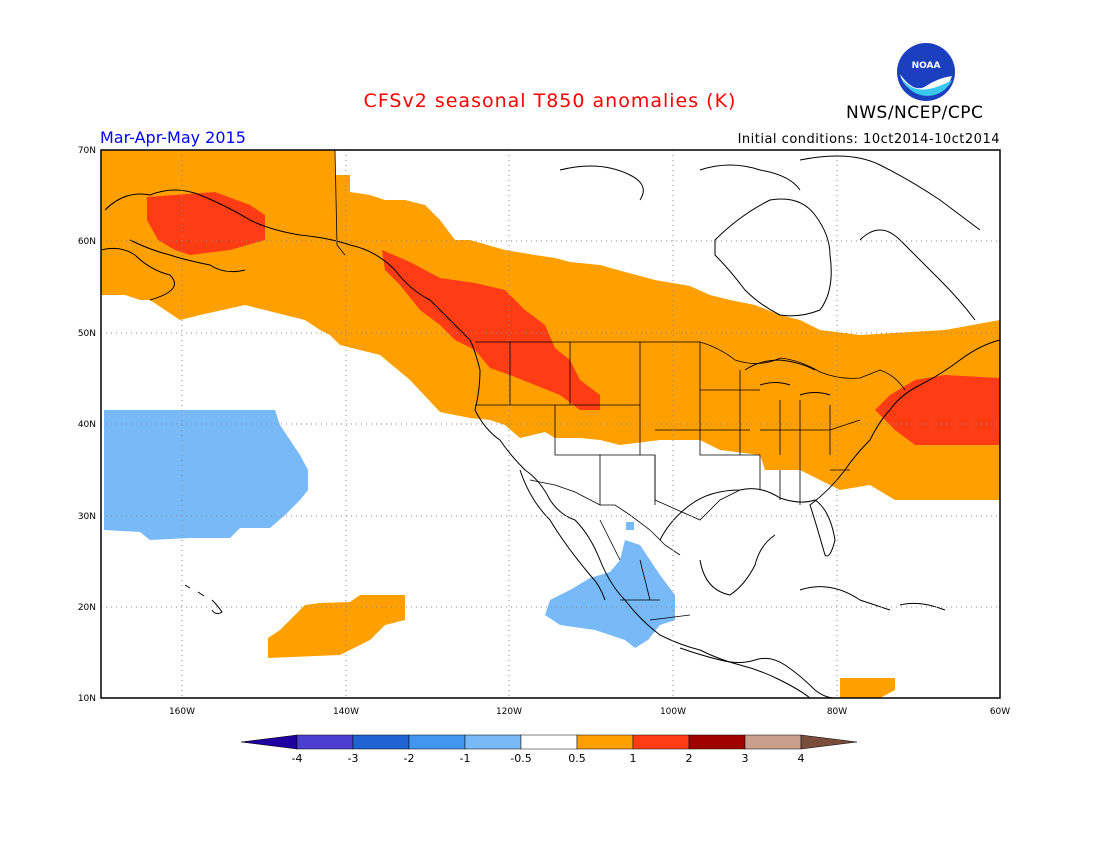  Describe the element at coordinates (550, 101) in the screenshot. I see `map-title: CFSv2 seasonal T850 anomalies (K)` at that location.